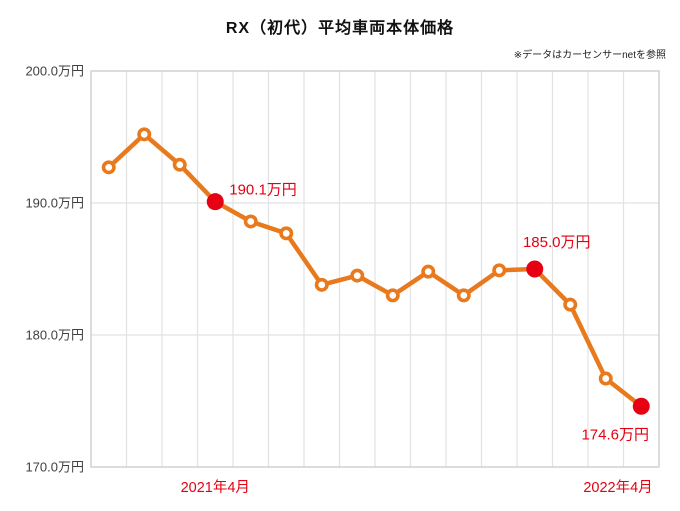  I want to click on x-axis-tick-label: 2022年4月, so click(617, 487).